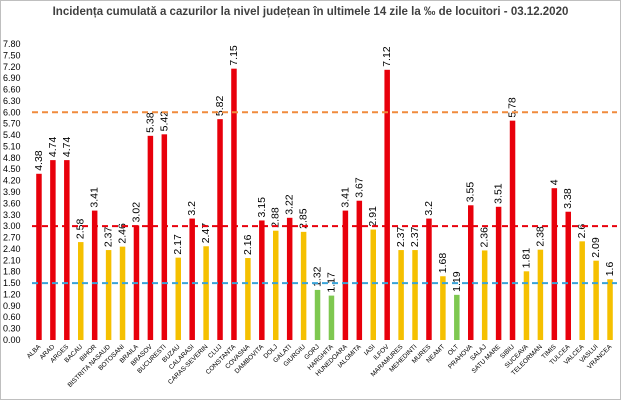 This screenshot has height=400, width=621. I want to click on bar-suceava, so click(526, 305).